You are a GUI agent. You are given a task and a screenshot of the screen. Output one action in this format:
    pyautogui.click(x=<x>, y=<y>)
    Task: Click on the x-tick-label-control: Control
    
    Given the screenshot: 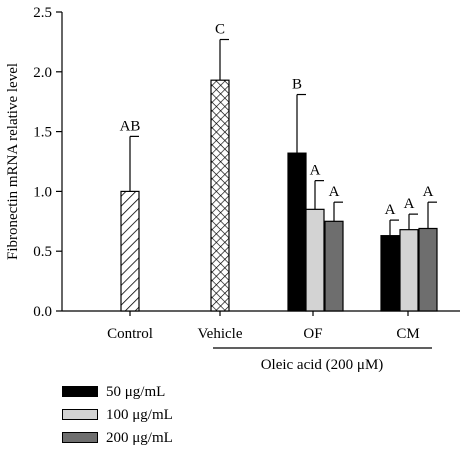 What is the action you would take?
    pyautogui.click(x=130, y=334)
    